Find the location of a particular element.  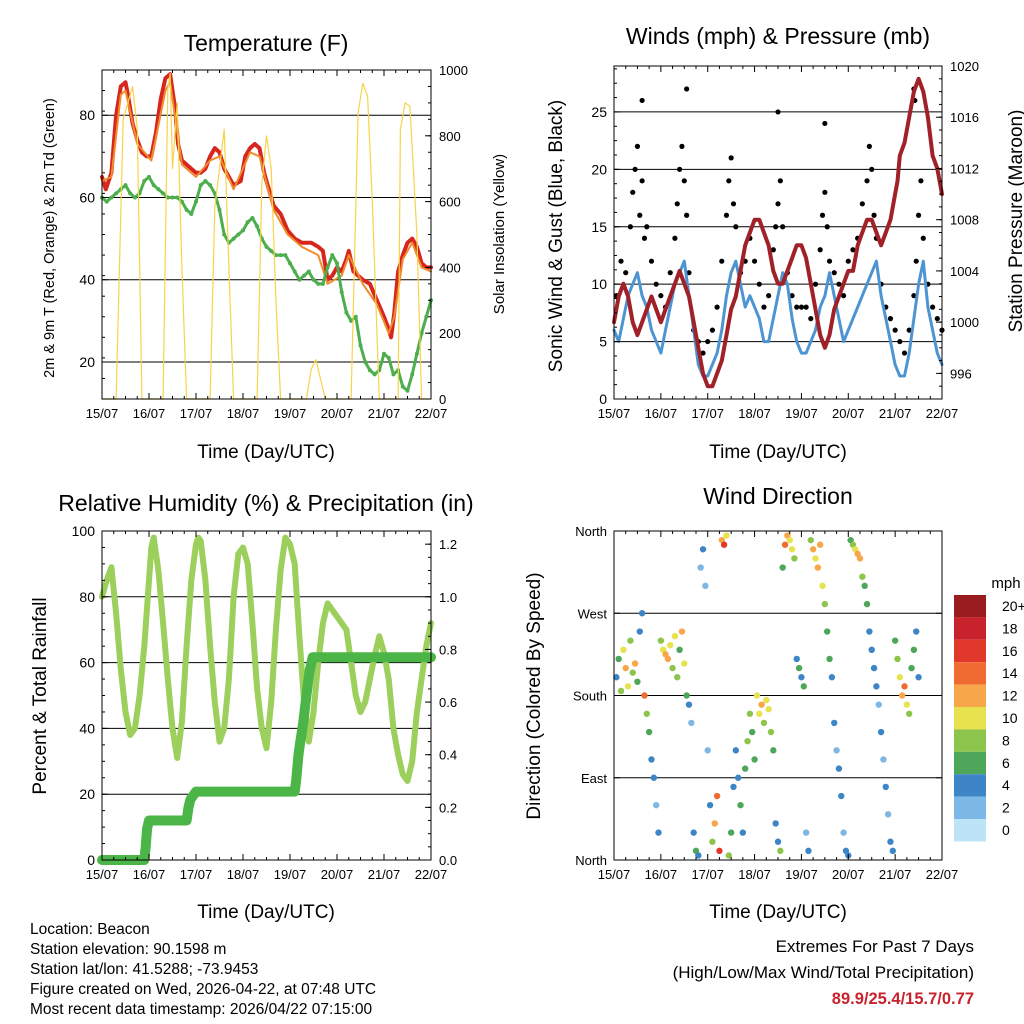

direction-x-tick-label: 22/07 is located at coordinates (942, 874).